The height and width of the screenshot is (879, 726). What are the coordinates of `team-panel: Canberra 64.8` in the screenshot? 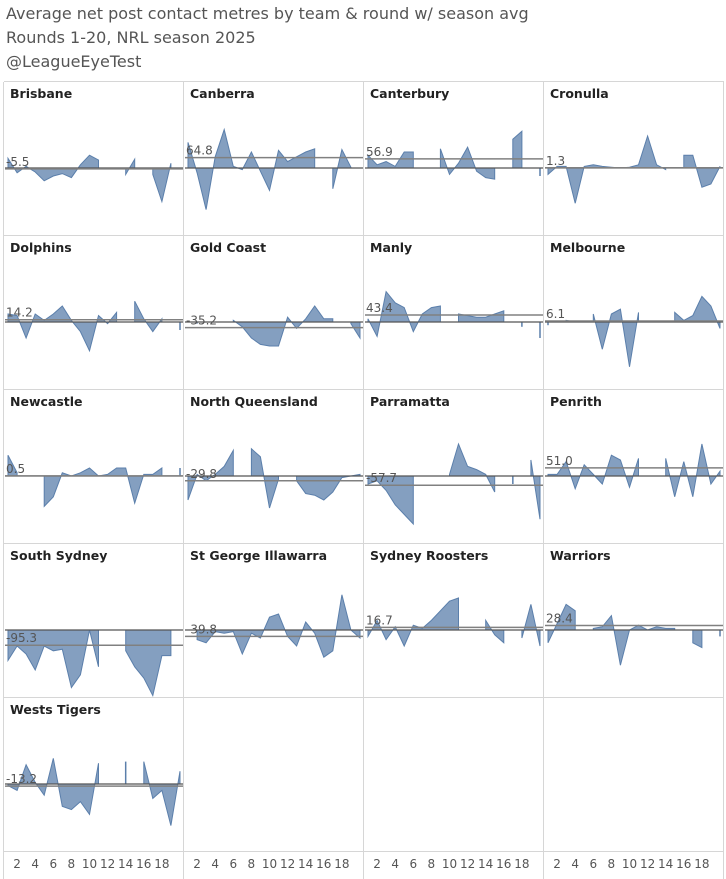 It's located at (274, 148).